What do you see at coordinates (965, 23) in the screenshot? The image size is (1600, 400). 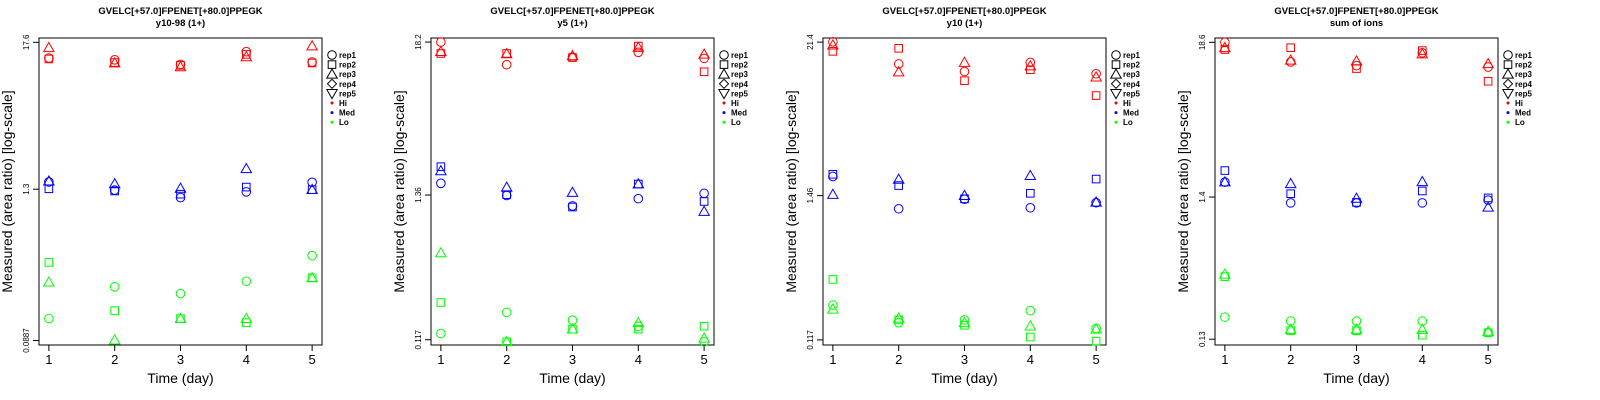 I see `chart-subtitle: y10 (1+)` at bounding box center [965, 23].